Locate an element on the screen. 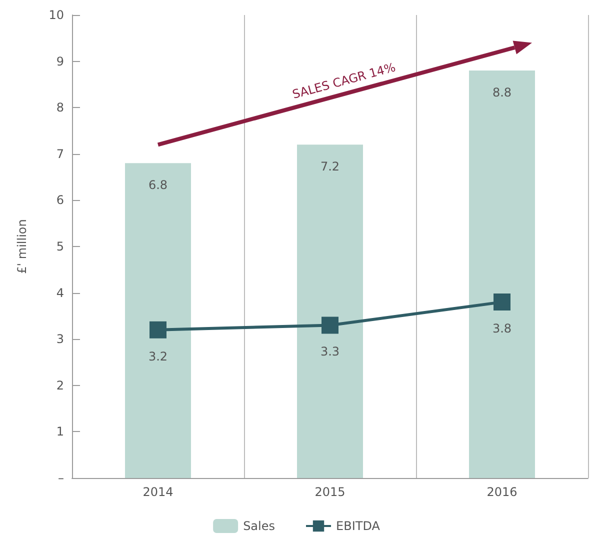 This screenshot has width=593, height=546. data-label: 7.2 is located at coordinates (330, 167).